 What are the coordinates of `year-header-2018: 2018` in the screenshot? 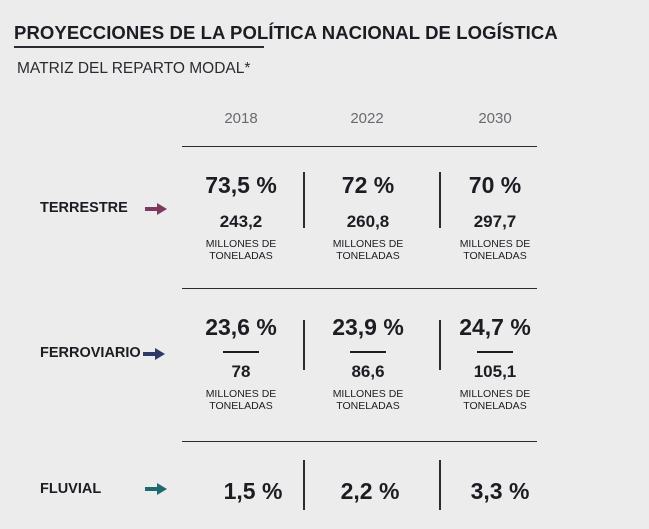 It's located at (241, 118).